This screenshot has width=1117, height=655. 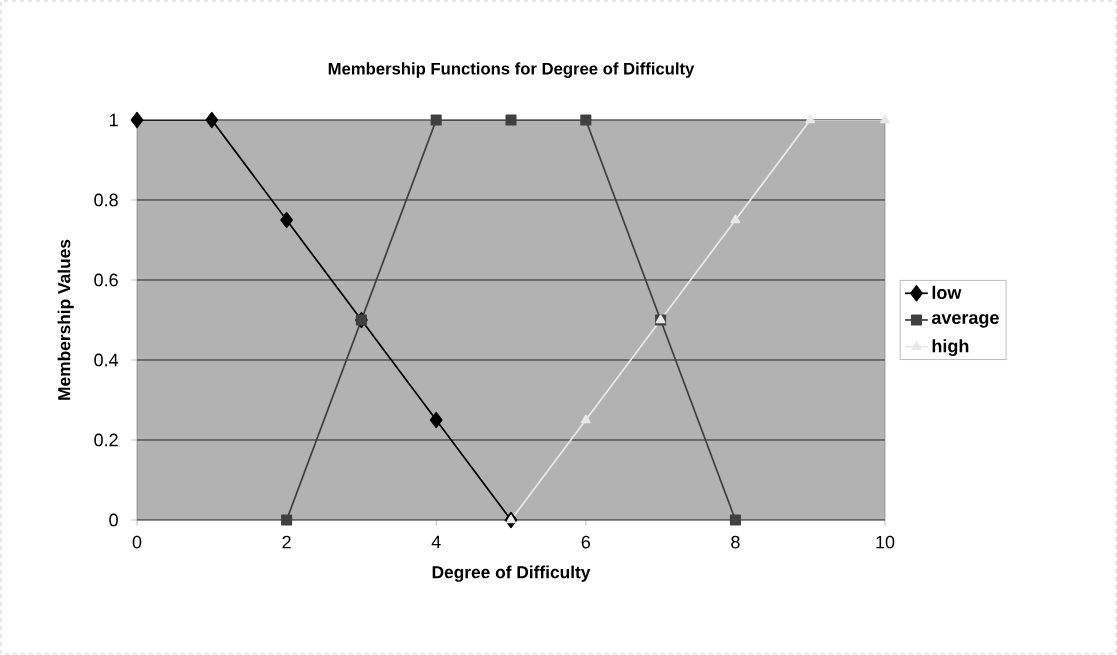 I want to click on chart-title: Membership Functions for Degree of Difficulty, so click(x=511, y=70).